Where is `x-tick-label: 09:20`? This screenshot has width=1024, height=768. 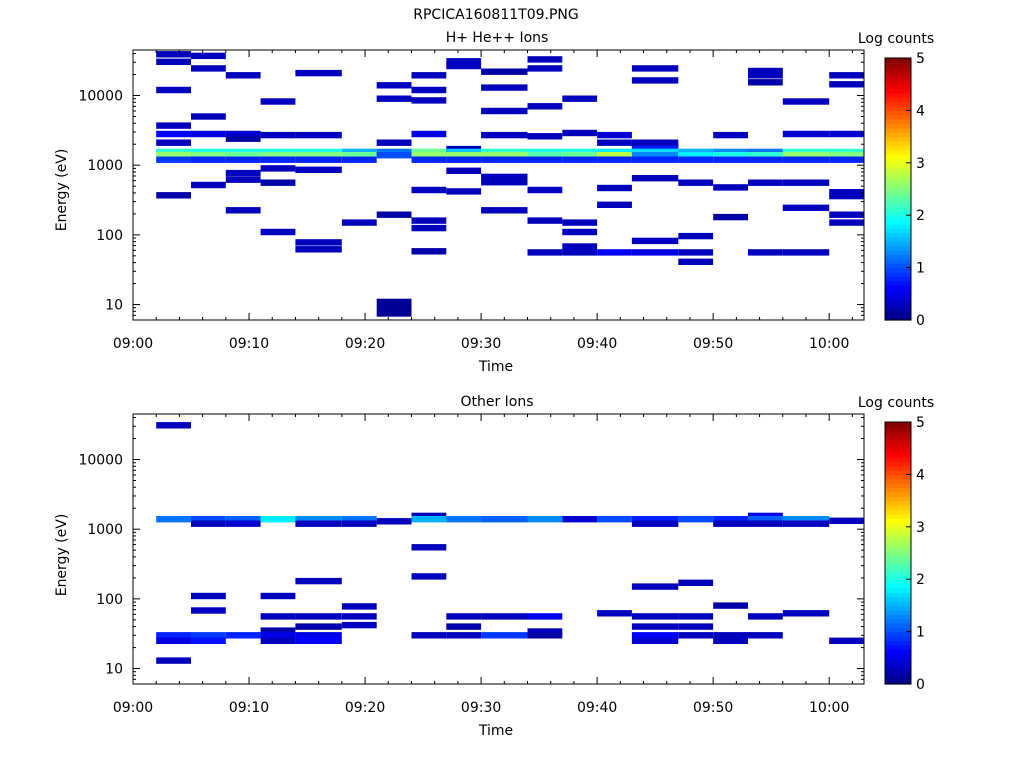
x-tick-label: 09:20 is located at coordinates (365, 344).